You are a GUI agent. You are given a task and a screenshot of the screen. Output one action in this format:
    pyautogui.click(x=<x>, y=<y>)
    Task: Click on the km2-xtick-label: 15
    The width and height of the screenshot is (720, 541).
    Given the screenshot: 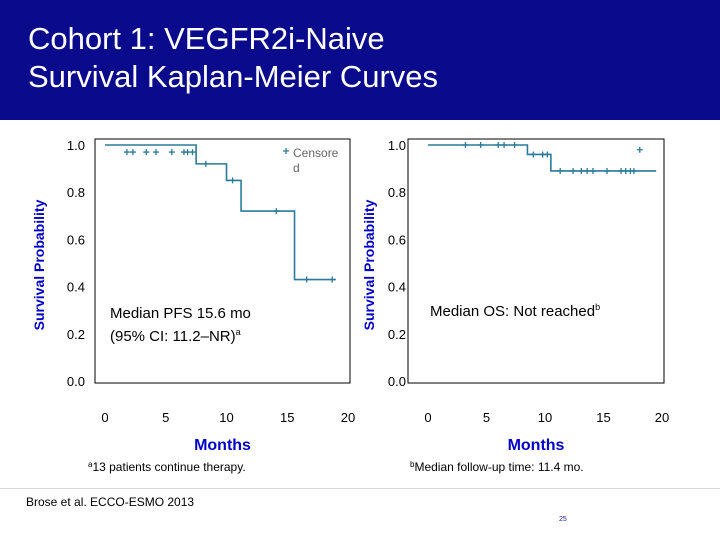 What is the action you would take?
    pyautogui.click(x=603, y=417)
    